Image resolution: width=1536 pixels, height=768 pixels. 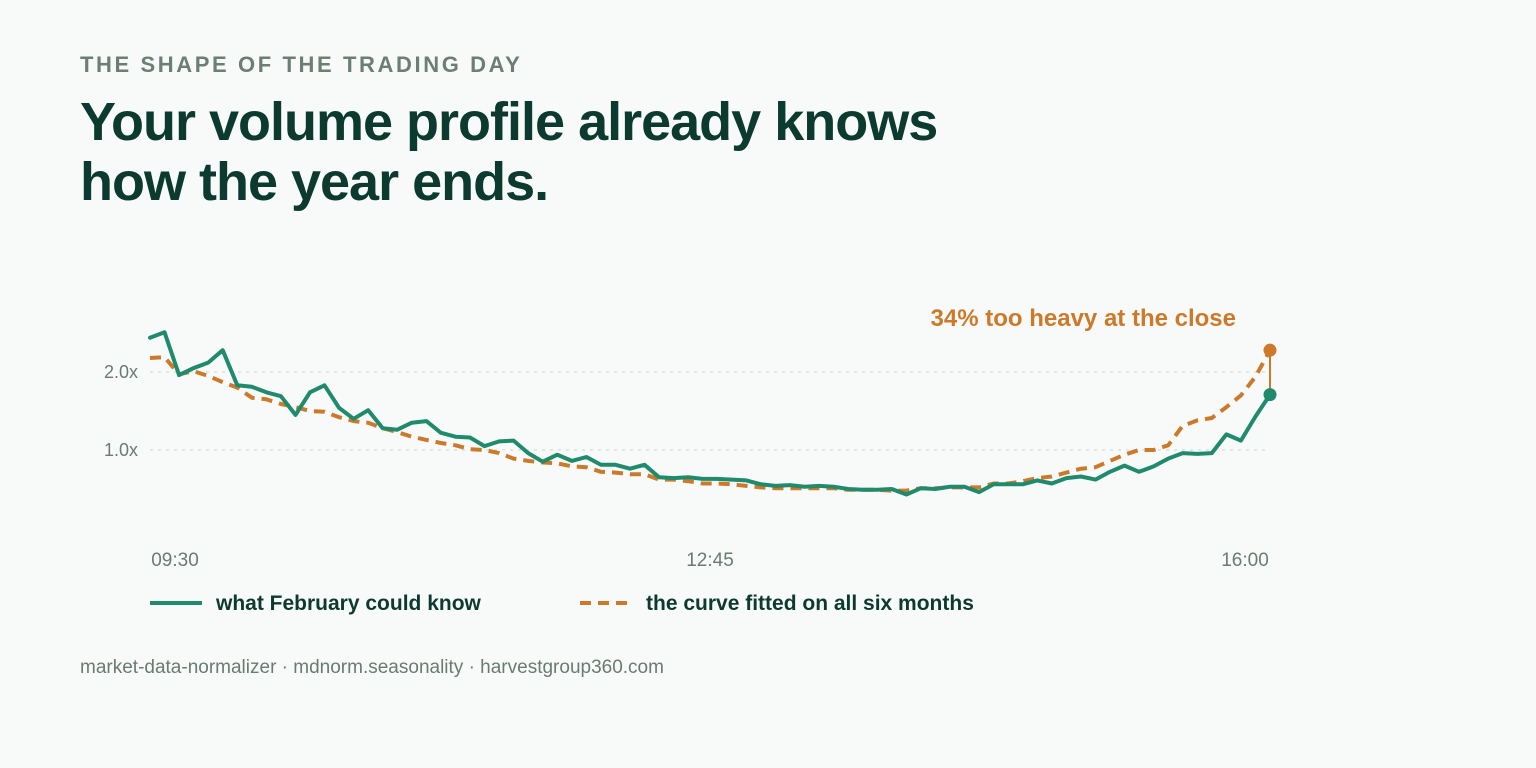 I want to click on series-line-fitted, so click(x=710, y=421).